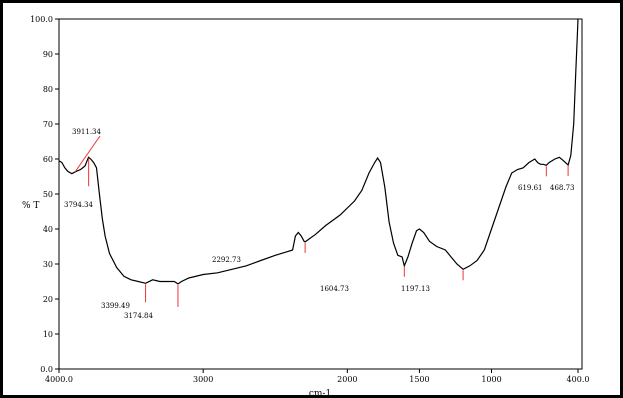  What do you see at coordinates (46, 369) in the screenshot?
I see `y-tick-label-0: 0.0` at bounding box center [46, 369].